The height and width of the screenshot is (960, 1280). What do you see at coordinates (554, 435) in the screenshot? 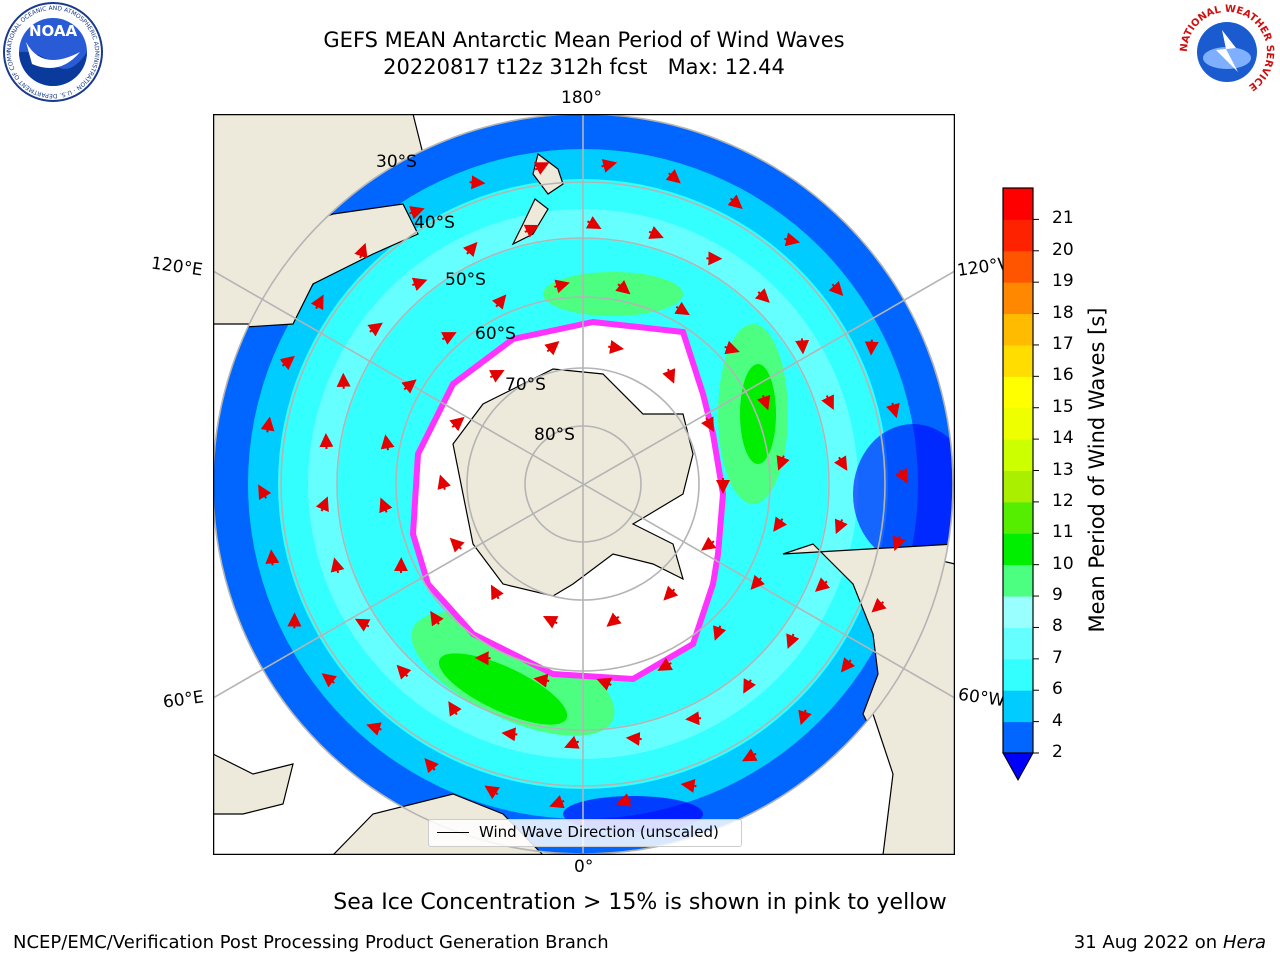
I see `lat-label-80s: 80°S` at bounding box center [554, 435].